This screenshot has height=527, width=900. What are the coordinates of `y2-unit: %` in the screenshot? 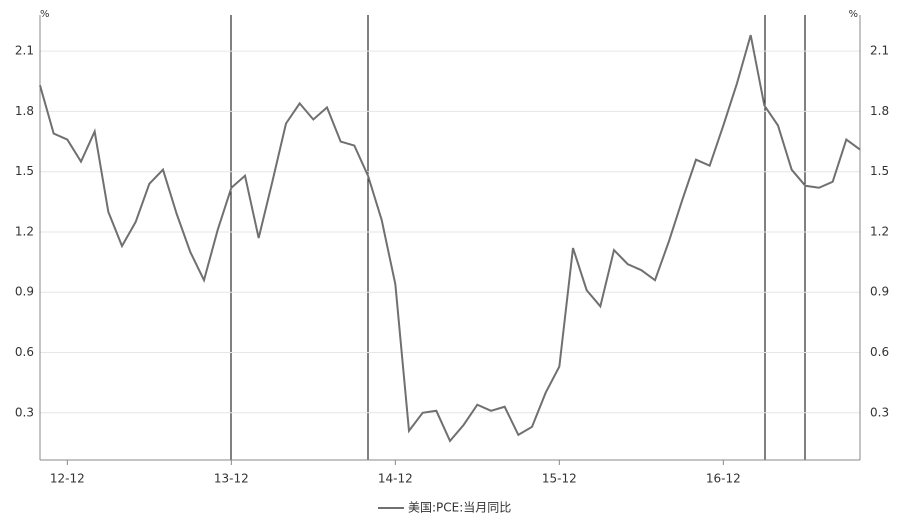 It's located at (853, 14).